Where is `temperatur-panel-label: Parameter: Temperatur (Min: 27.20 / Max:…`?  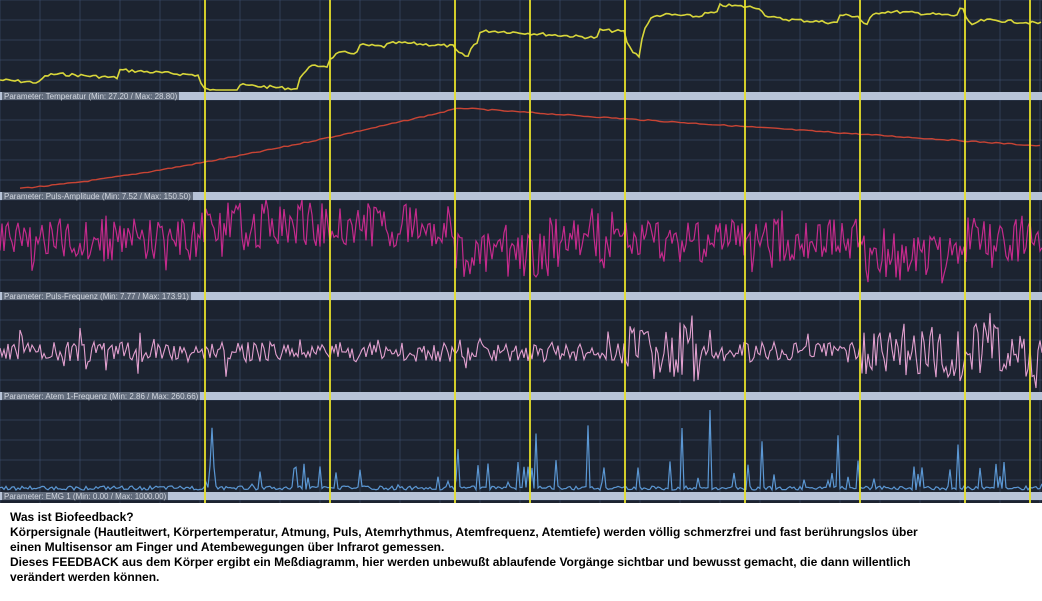 temperatur-panel-label: Parameter: Temperatur (Min: 27.20 / Max:… is located at coordinates (91, 97).